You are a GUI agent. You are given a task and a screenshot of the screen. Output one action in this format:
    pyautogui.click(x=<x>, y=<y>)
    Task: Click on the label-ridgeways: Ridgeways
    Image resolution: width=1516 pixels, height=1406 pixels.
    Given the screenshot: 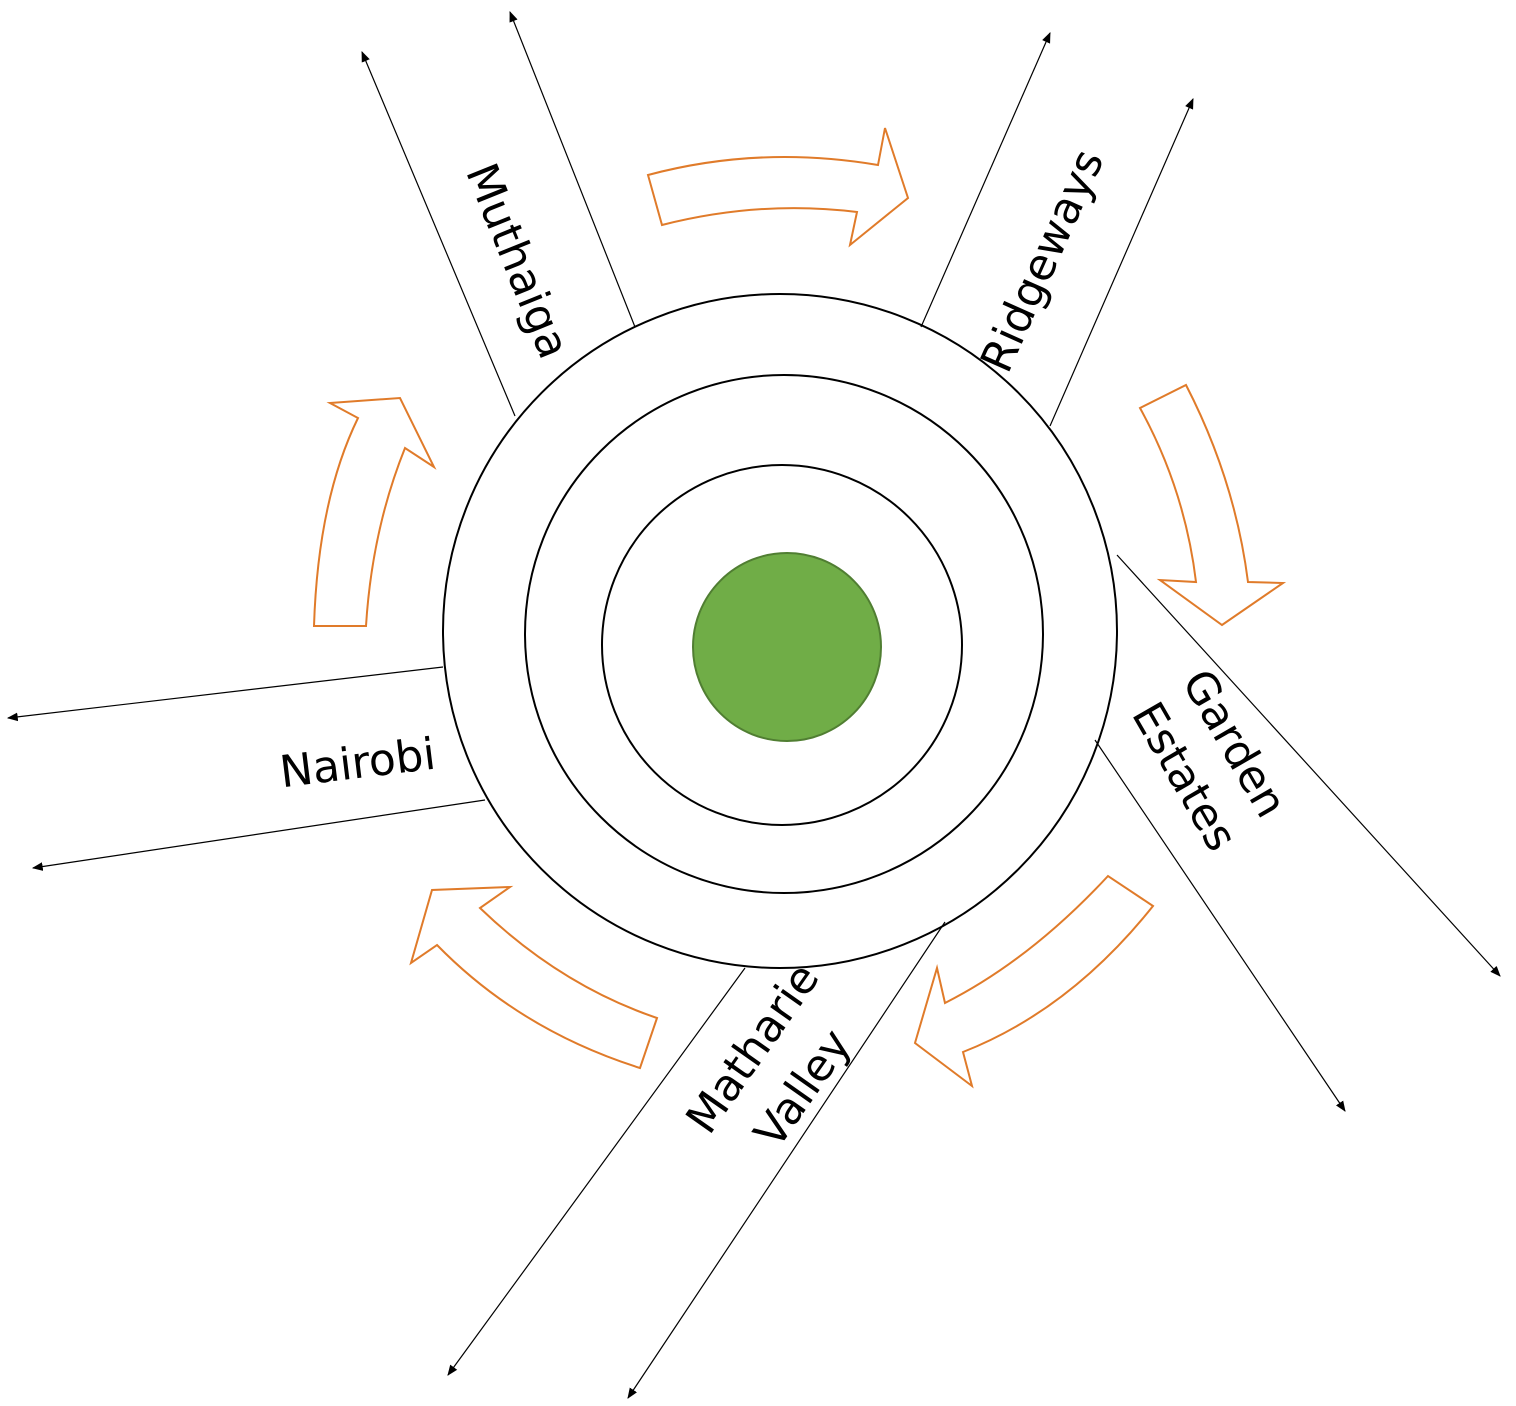 What is the action you would take?
    pyautogui.click(x=1042, y=261)
    